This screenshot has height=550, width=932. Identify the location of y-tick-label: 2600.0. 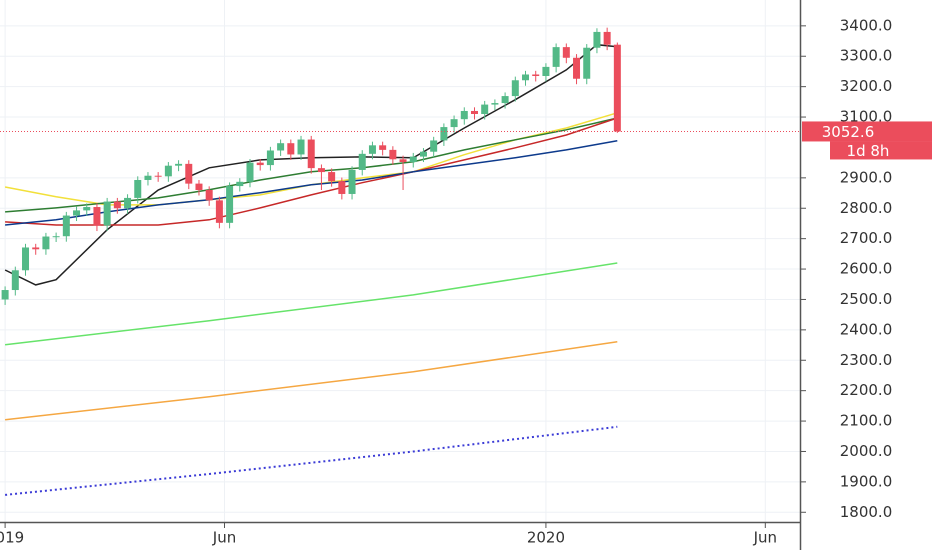
(866, 269).